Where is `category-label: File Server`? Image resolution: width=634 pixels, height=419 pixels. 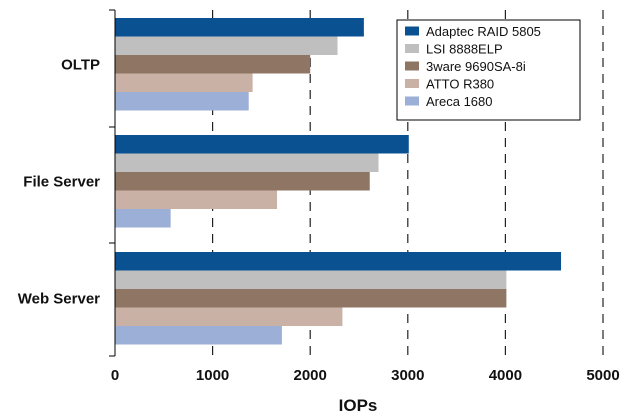 category-label: File Server is located at coordinates (61, 181).